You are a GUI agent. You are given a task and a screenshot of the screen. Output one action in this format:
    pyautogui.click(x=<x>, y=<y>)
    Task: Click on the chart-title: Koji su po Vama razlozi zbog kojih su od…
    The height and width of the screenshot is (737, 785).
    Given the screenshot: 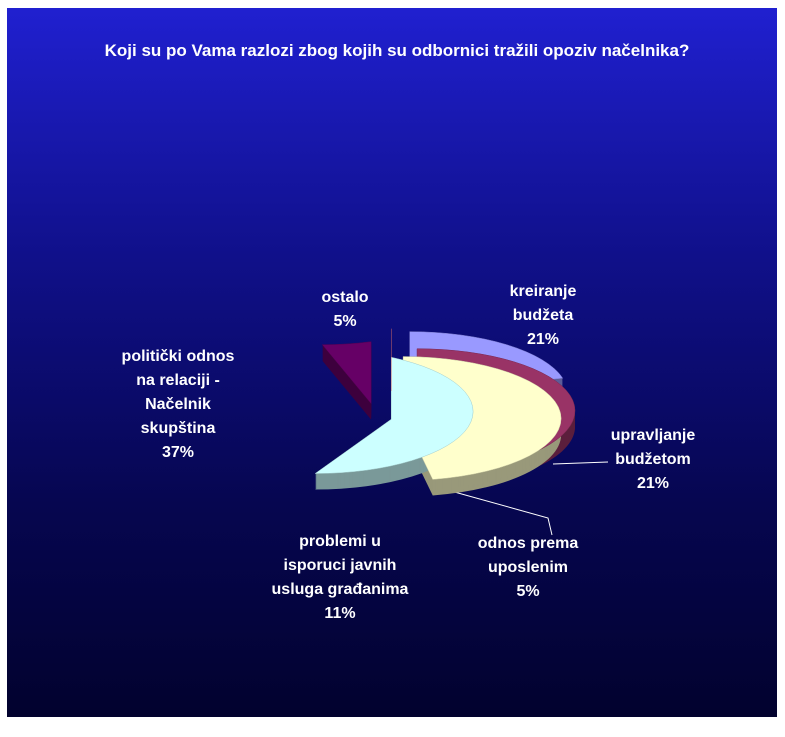 What is the action you would take?
    pyautogui.click(x=397, y=50)
    